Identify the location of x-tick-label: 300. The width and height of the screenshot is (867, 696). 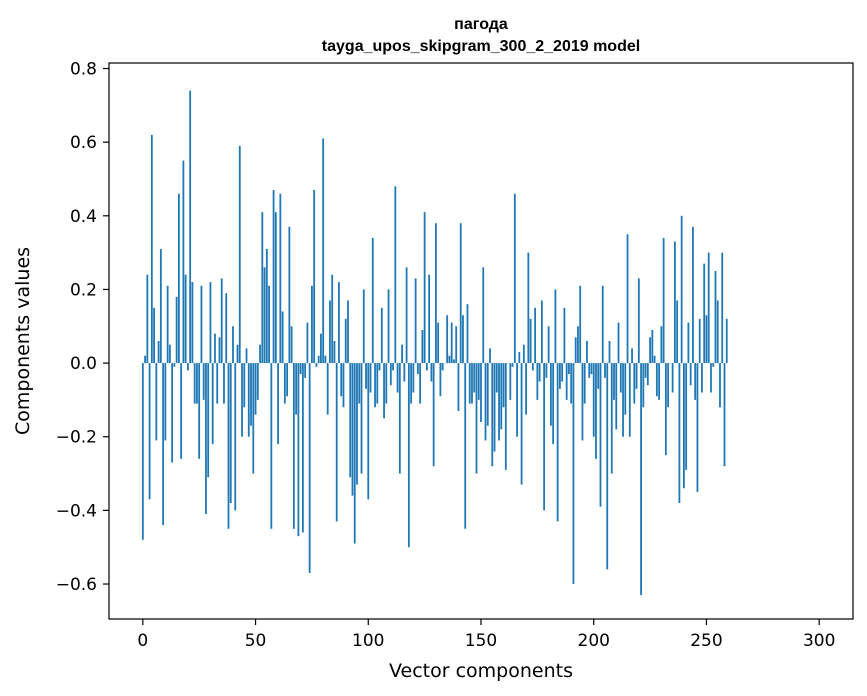
(819, 641).